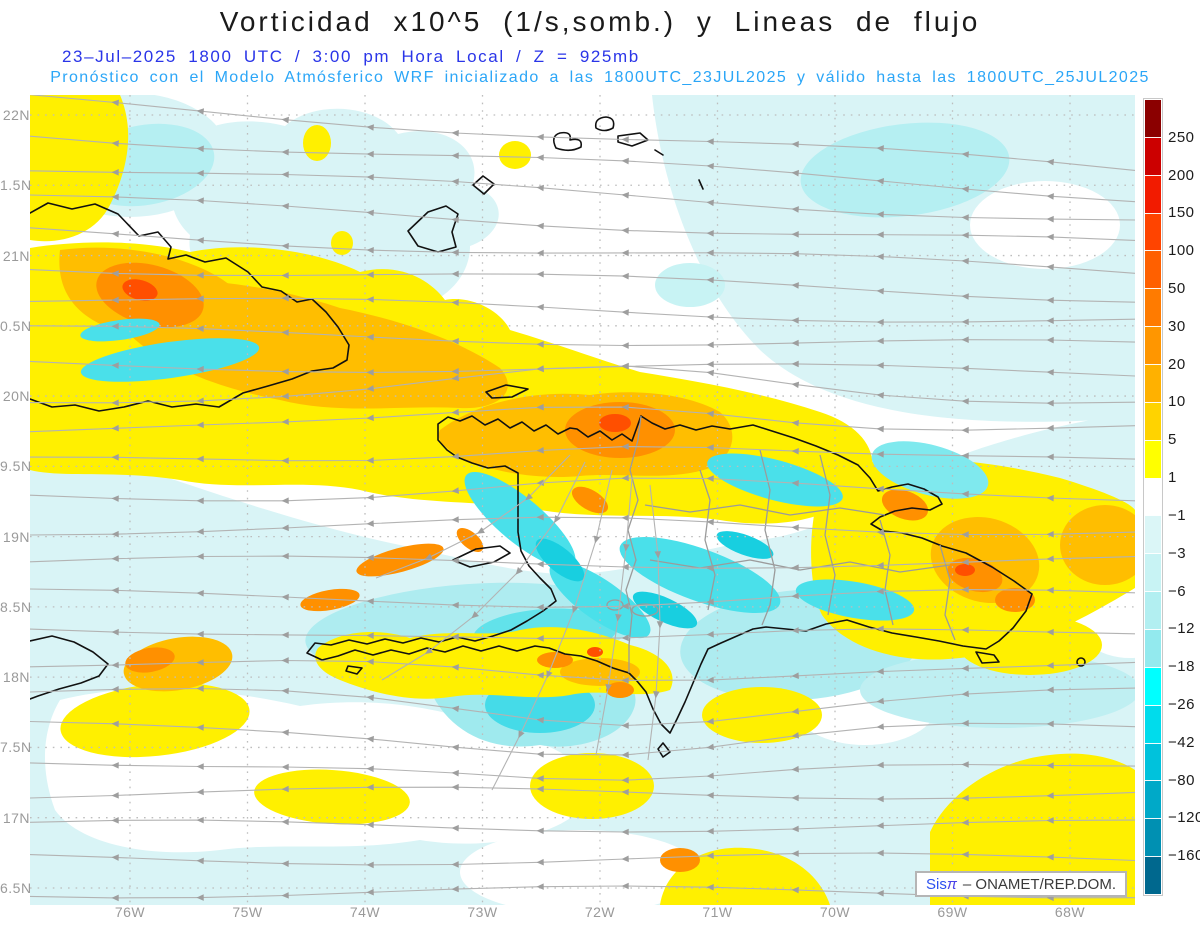 This screenshot has height=927, width=1200. I want to click on colorbar-tick-label: 10, so click(1177, 402).